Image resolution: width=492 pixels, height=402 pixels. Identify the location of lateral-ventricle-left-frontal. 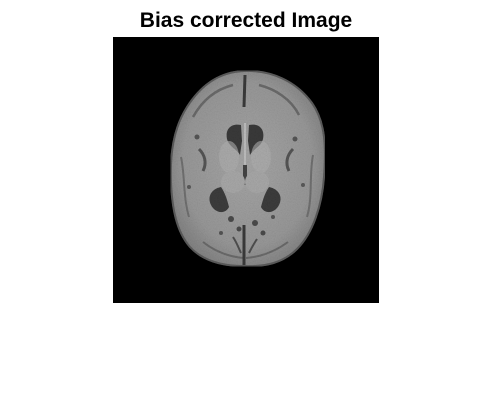
(234, 139).